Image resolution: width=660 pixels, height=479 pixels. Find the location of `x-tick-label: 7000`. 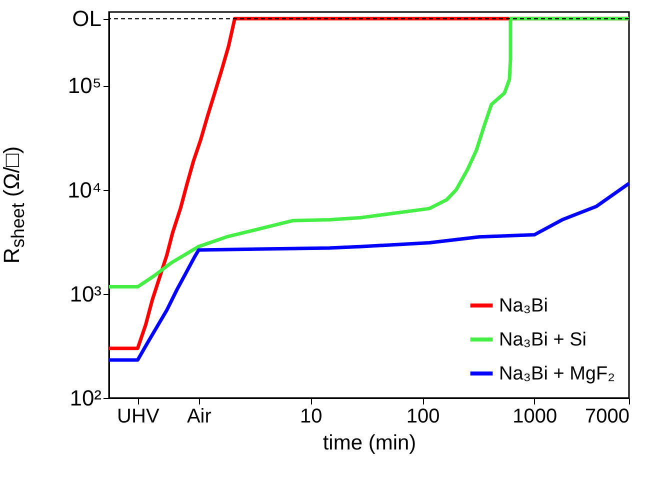

x-tick-label: 7000 is located at coordinates (607, 417).